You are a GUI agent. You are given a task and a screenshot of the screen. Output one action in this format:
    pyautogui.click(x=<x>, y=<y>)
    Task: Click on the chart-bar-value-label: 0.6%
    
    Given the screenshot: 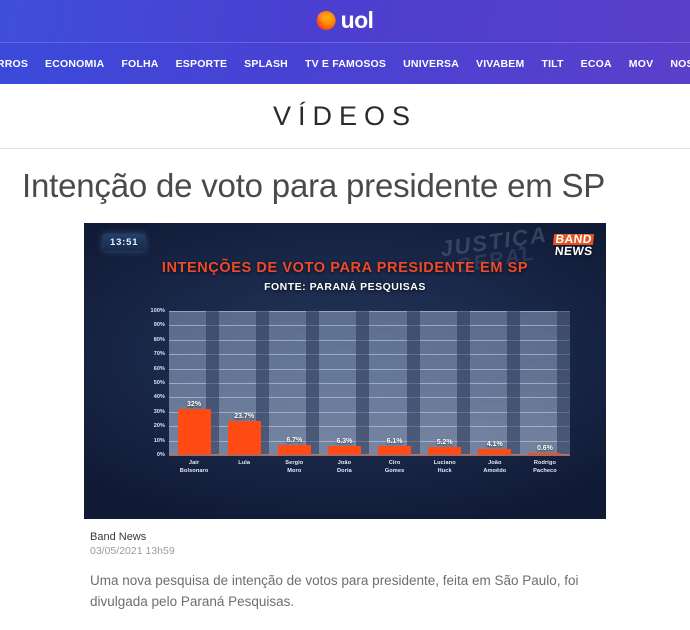 What is the action you would take?
    pyautogui.click(x=544, y=449)
    